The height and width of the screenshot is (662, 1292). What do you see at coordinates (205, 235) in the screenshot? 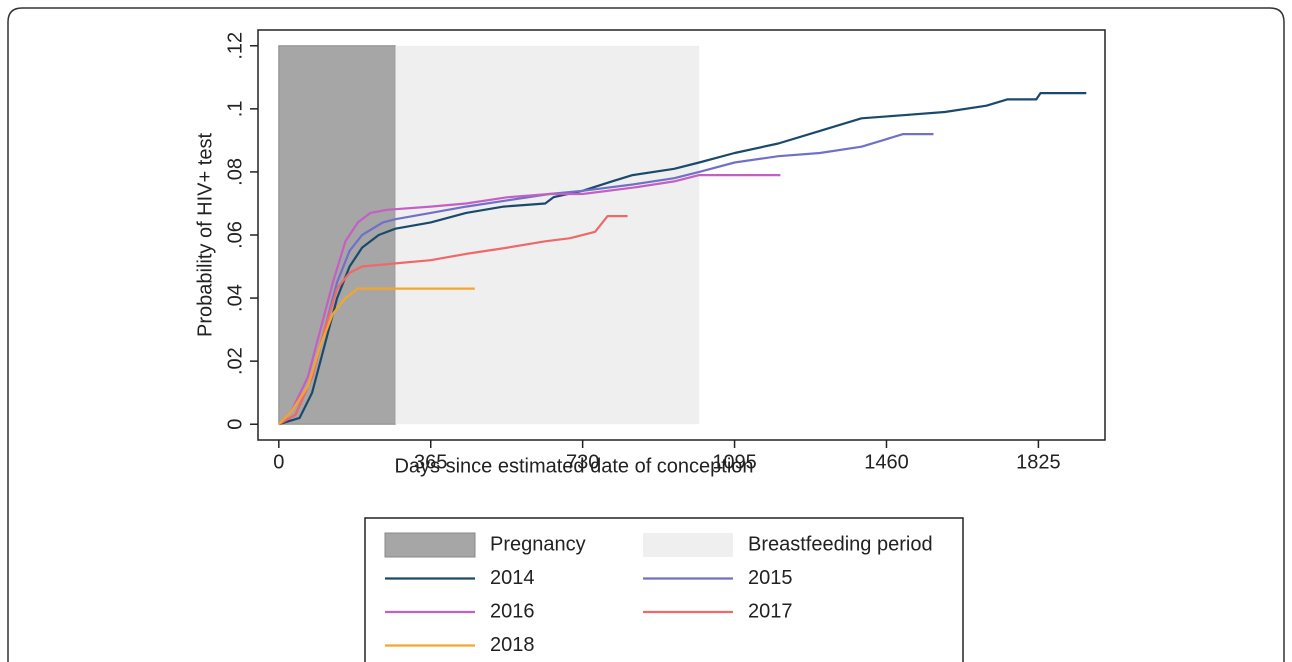
I see `y-axis-title: Probability of HIV+ test` at bounding box center [205, 235].